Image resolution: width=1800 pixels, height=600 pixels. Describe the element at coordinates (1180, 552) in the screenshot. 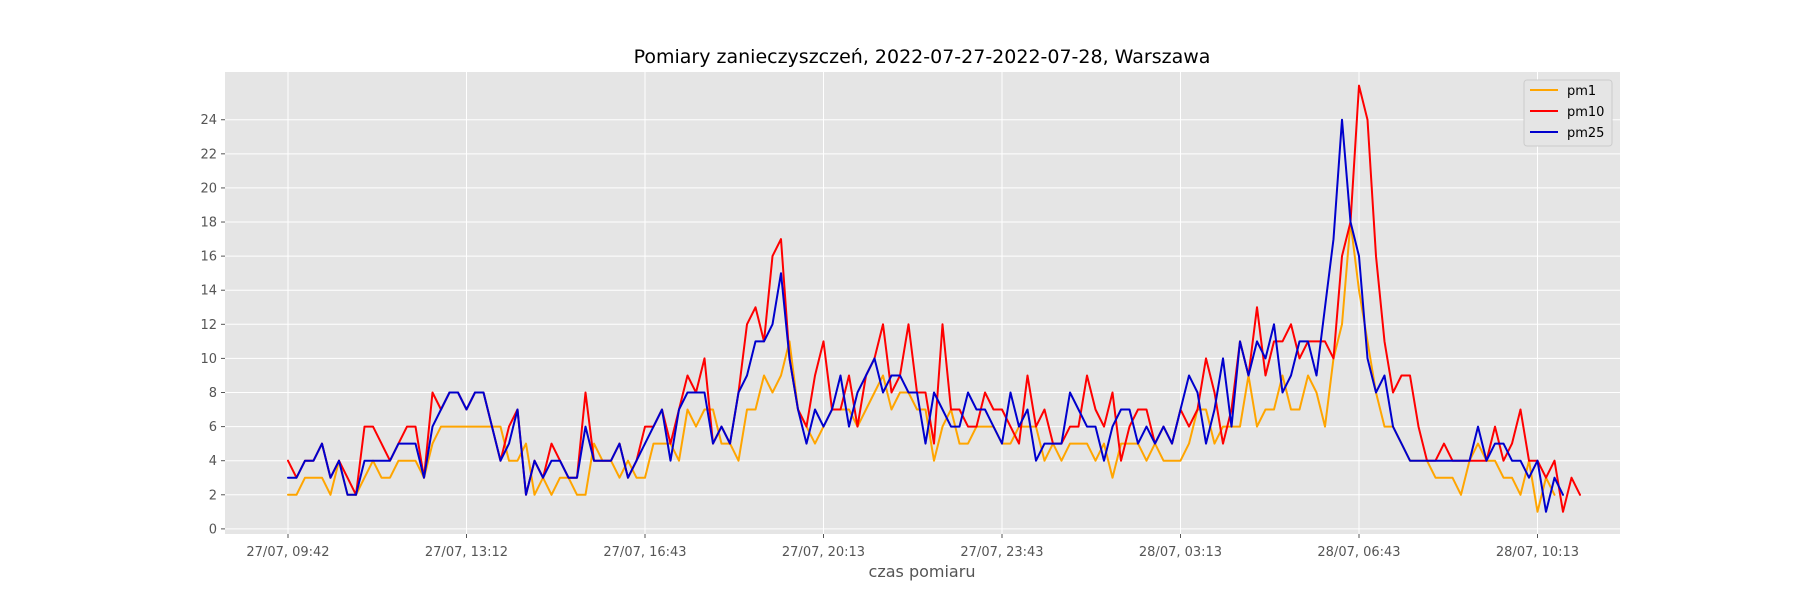

I see `x-tick-label-5: 28/07, 03:13` at that location.